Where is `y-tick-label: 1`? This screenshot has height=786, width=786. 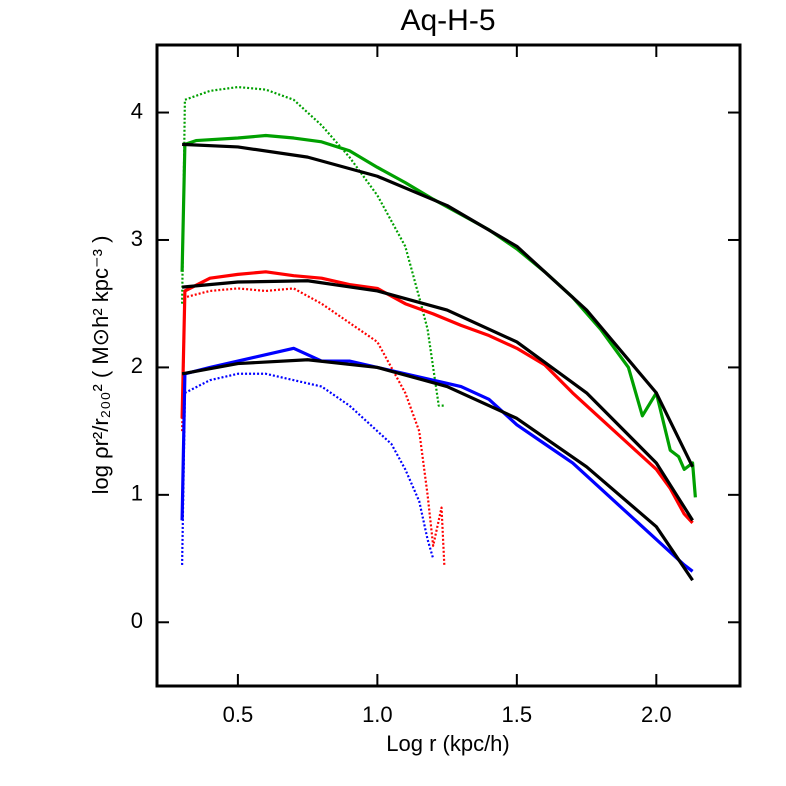
y-tick-label: 1 is located at coordinates (137, 493).